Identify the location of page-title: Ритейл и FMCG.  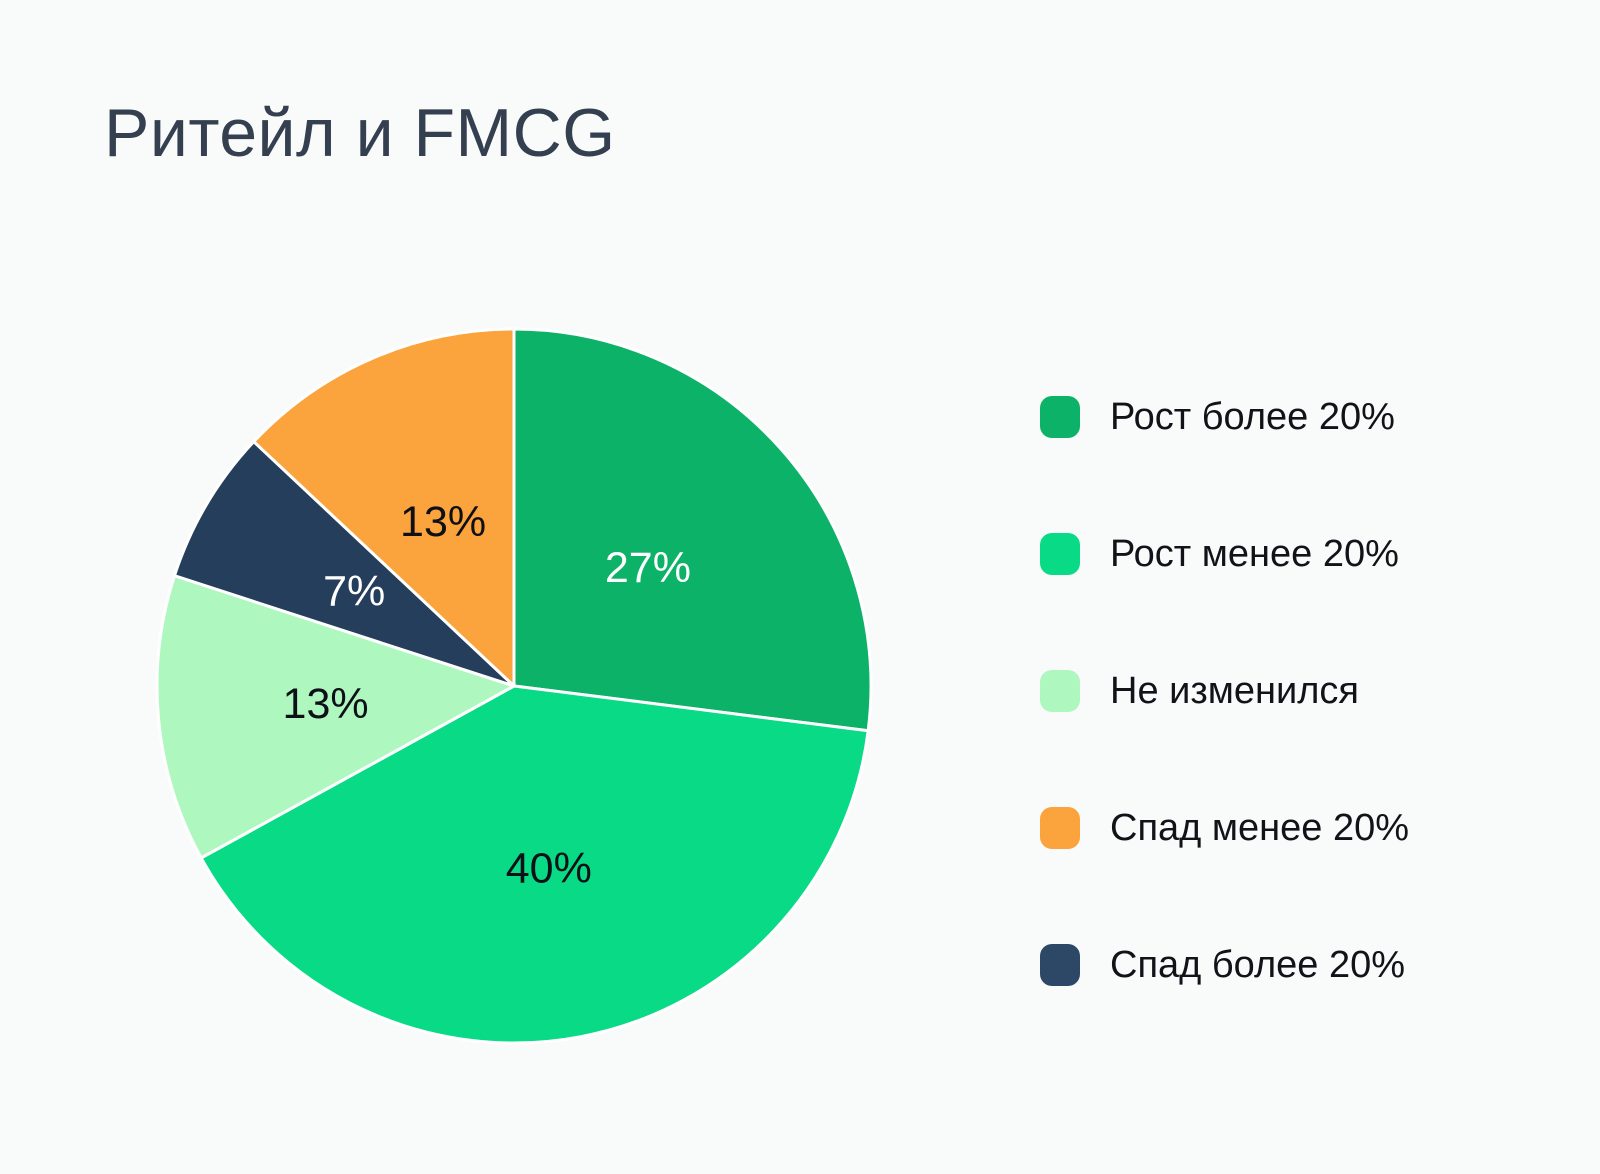
(360, 133).